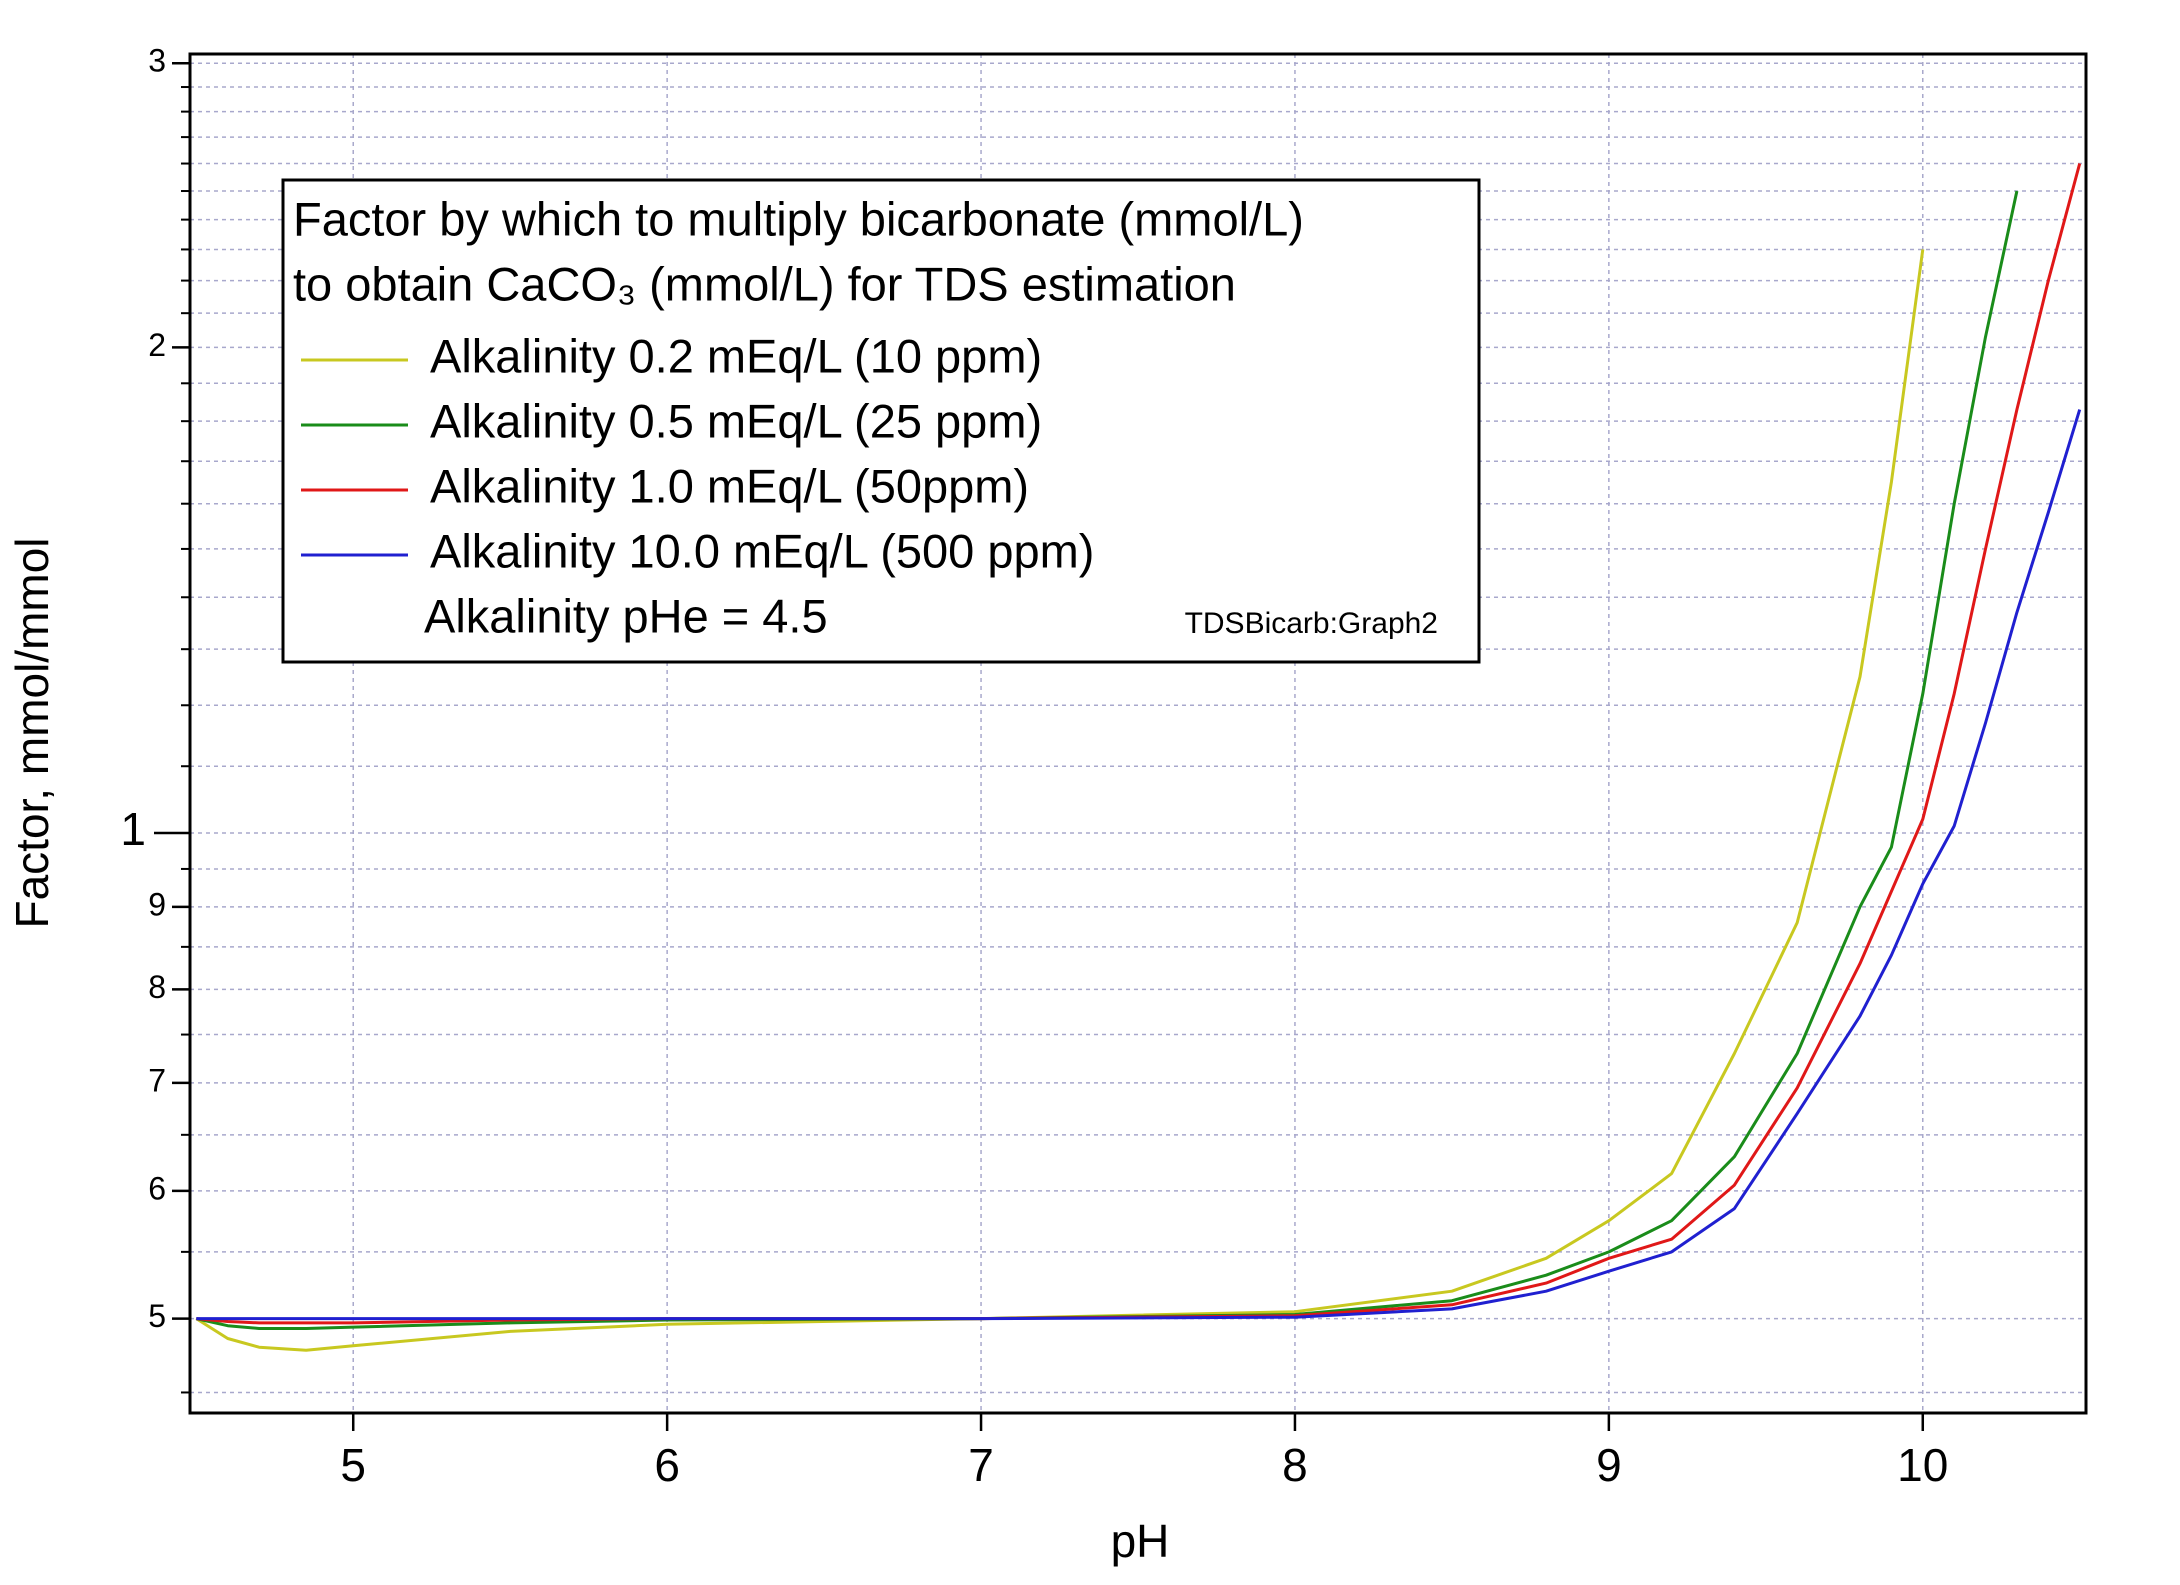 This screenshot has height=1585, width=2180. Describe the element at coordinates (981, 1465) in the screenshot. I see `x-tick-label: 7` at that location.